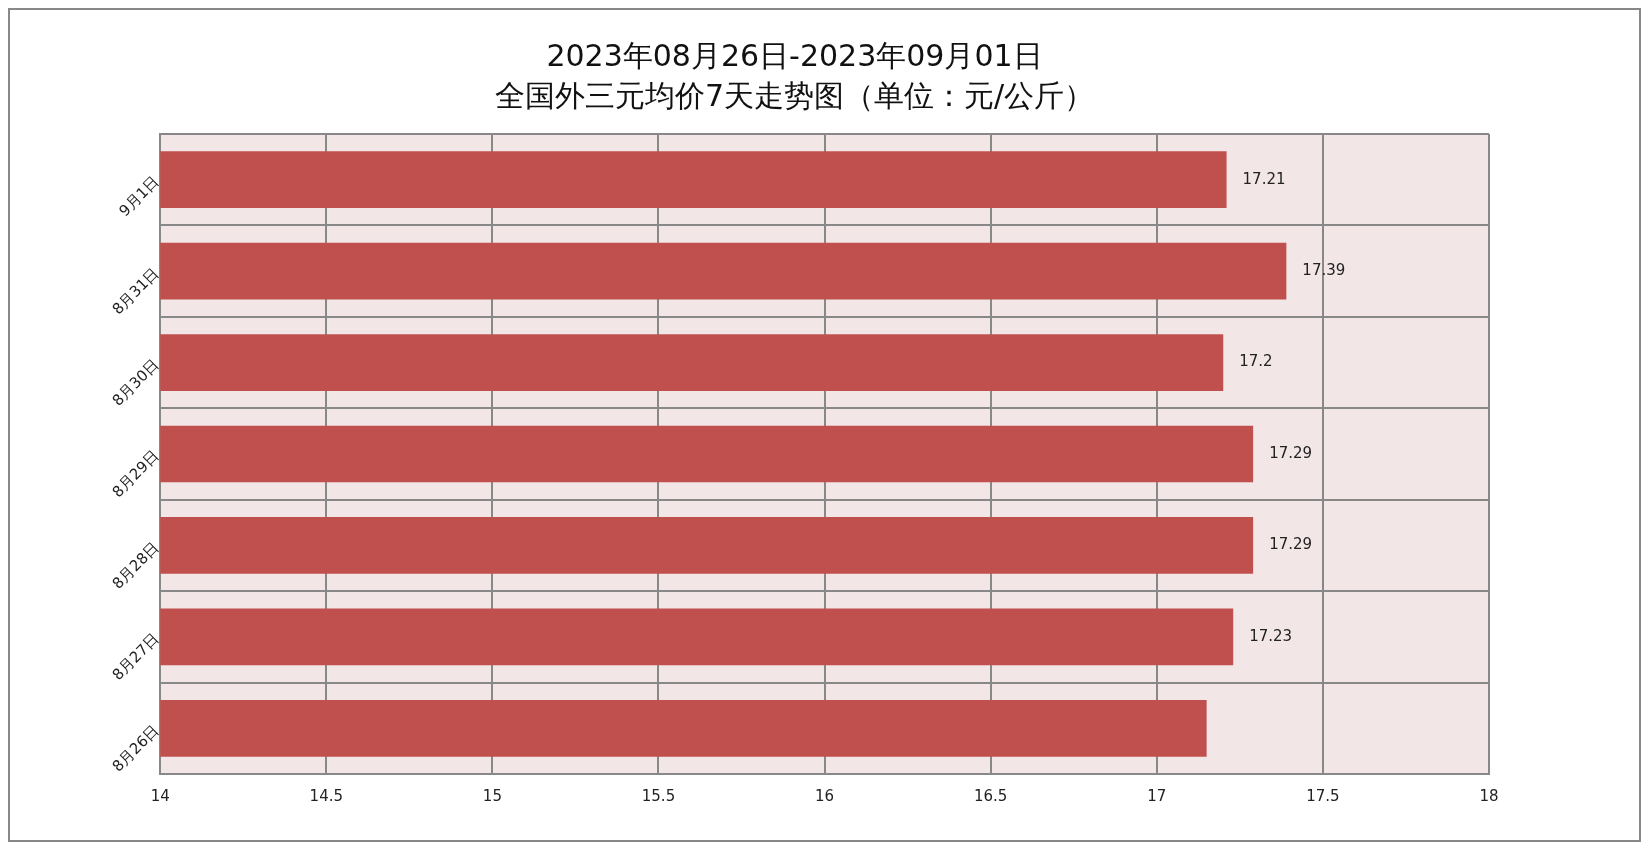 The height and width of the screenshot is (852, 1651). What do you see at coordinates (135, 382) in the screenshot?
I see `y-tick-label: 8月30日` at bounding box center [135, 382].